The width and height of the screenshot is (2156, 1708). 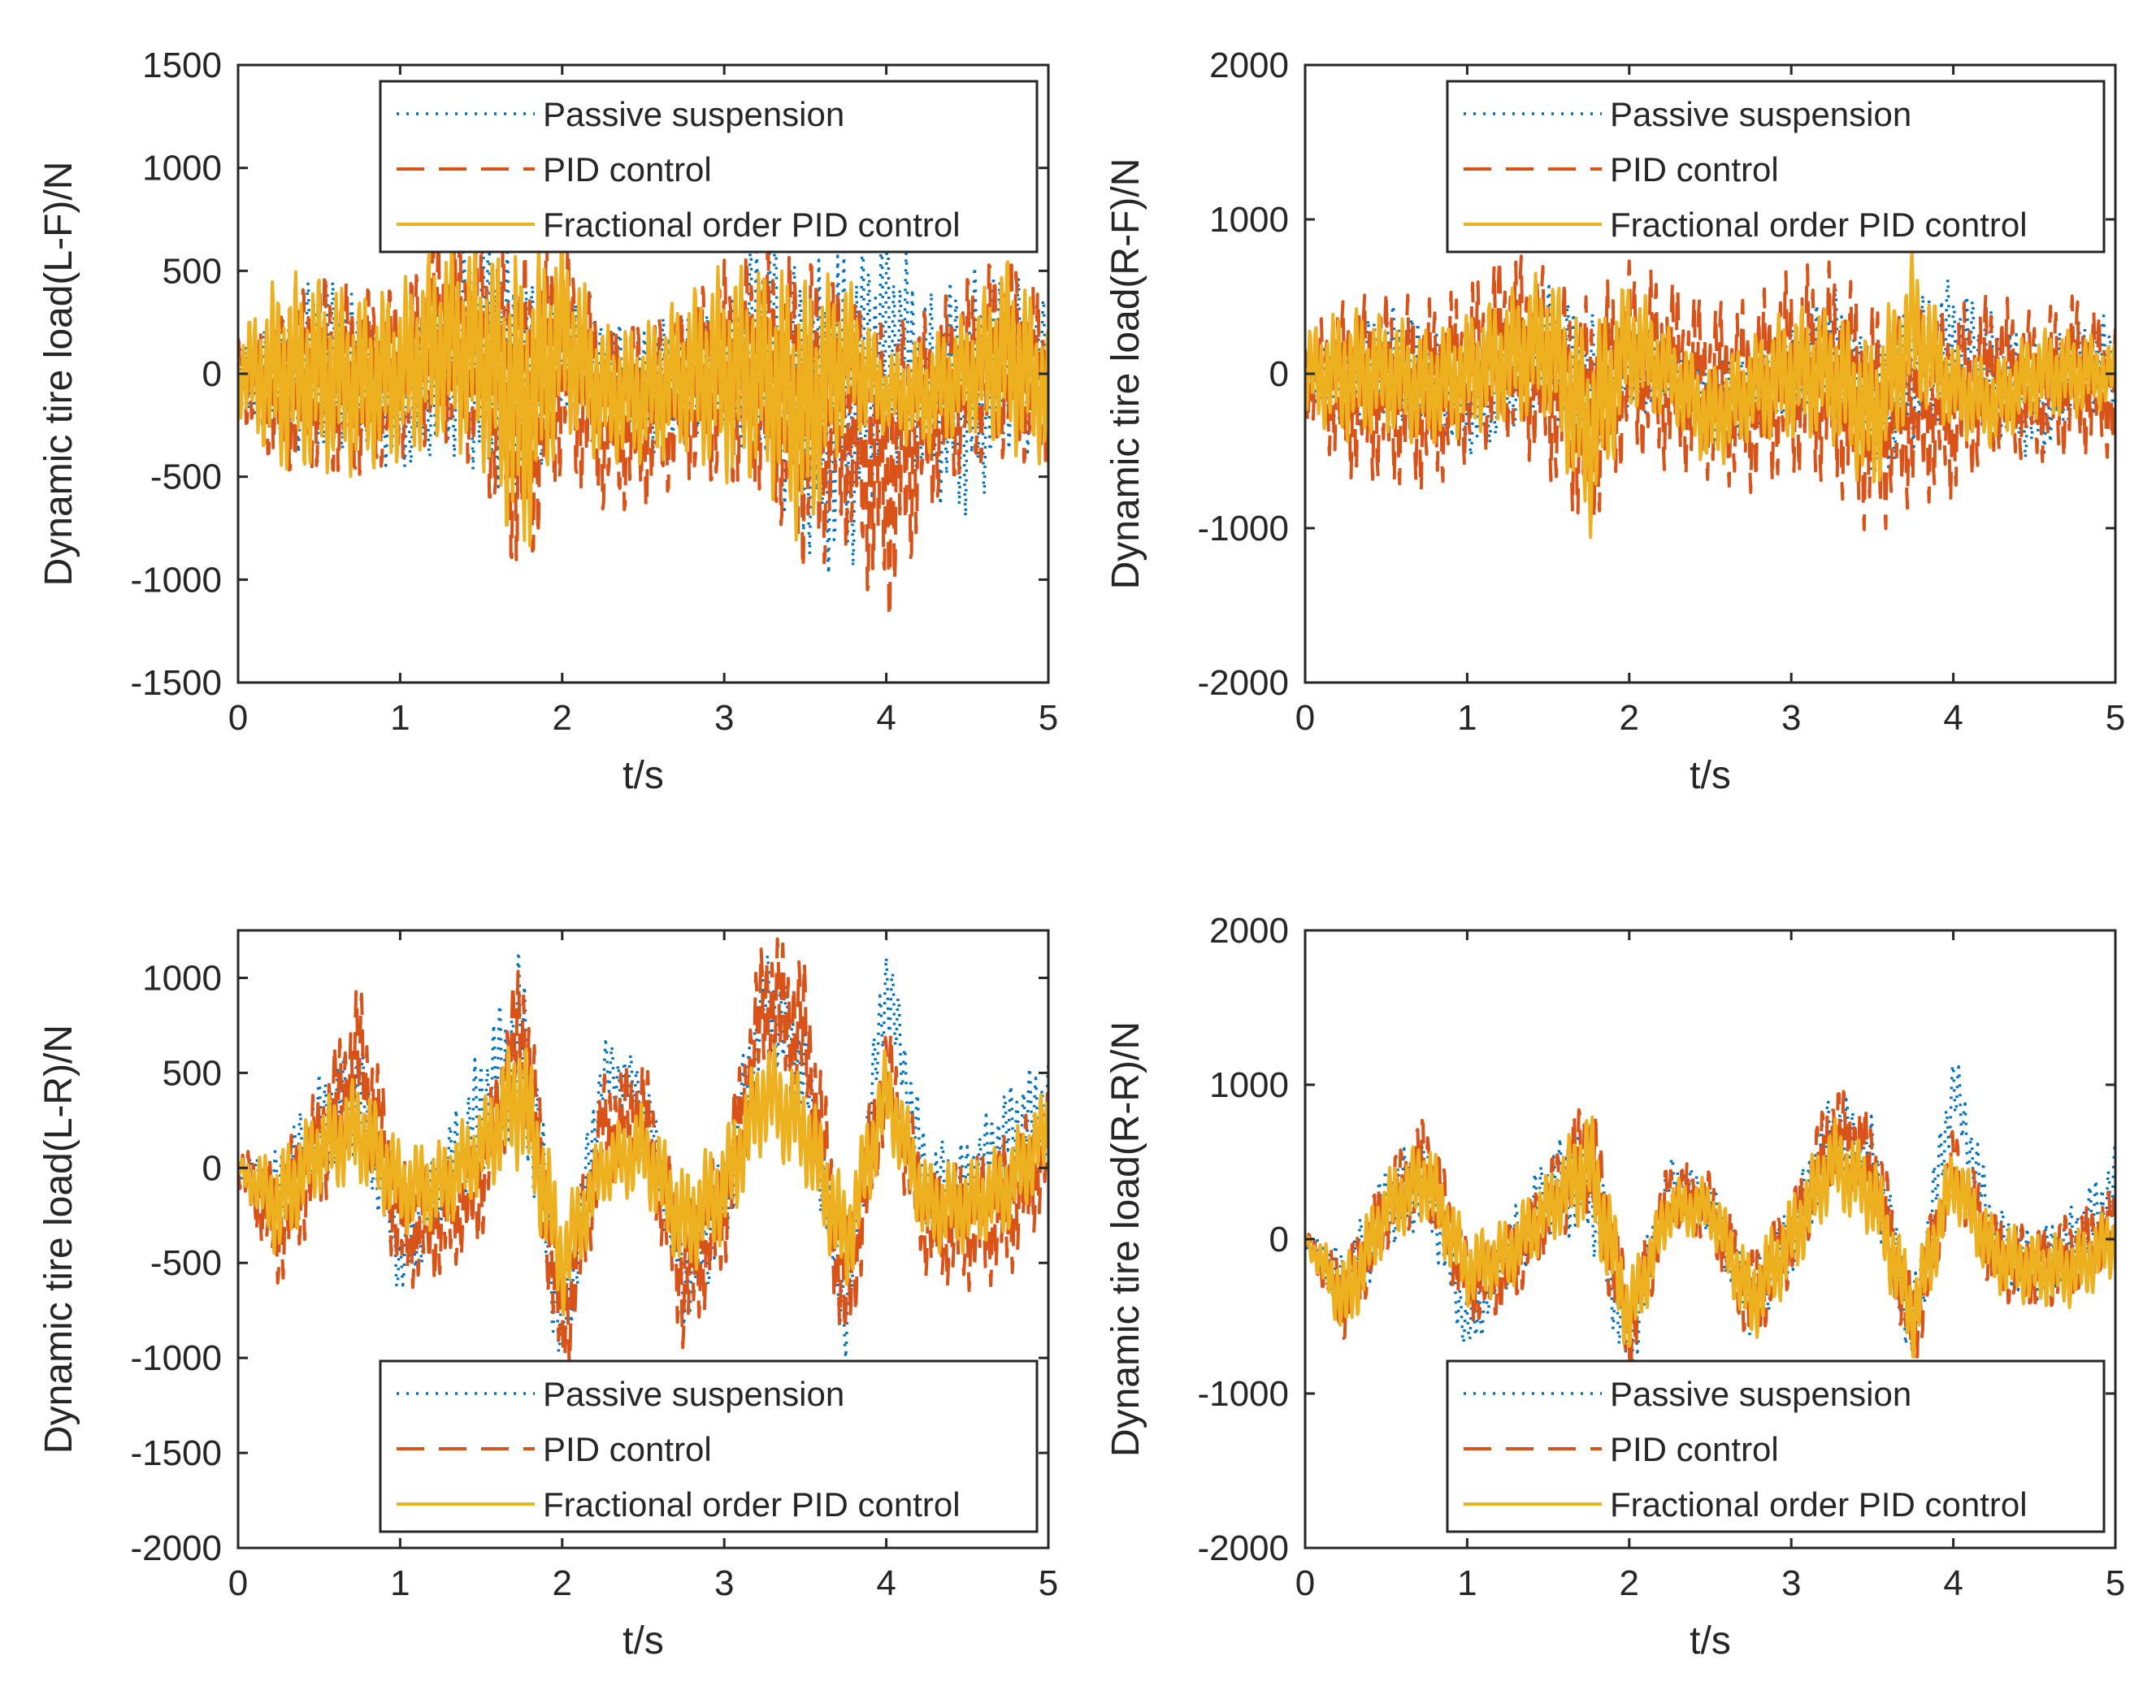 What do you see at coordinates (1125, 374) in the screenshot?
I see `y-axis-label: Dynamic tire load(R-F)/N` at bounding box center [1125, 374].